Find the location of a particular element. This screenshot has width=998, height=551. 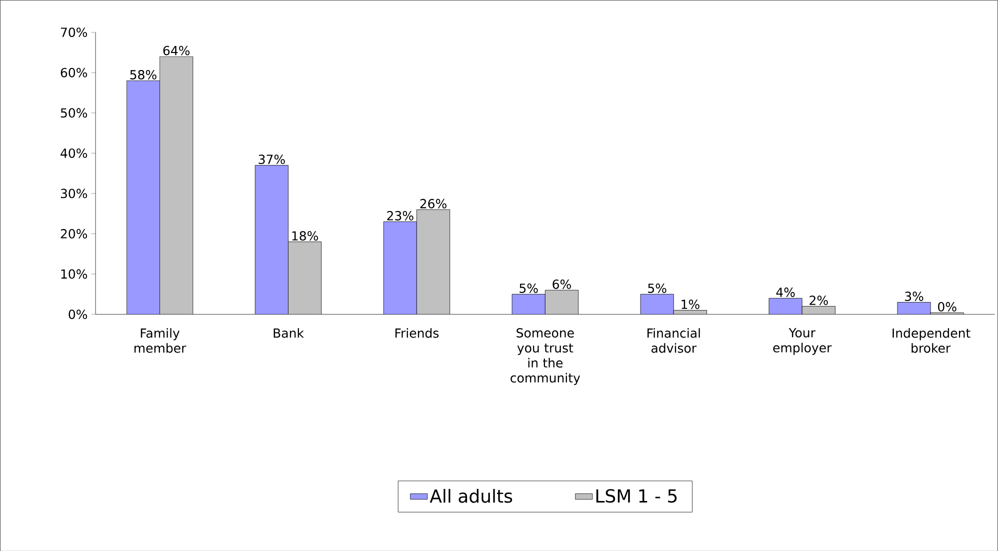

x-tick-label: Independent broker is located at coordinates (931, 340).